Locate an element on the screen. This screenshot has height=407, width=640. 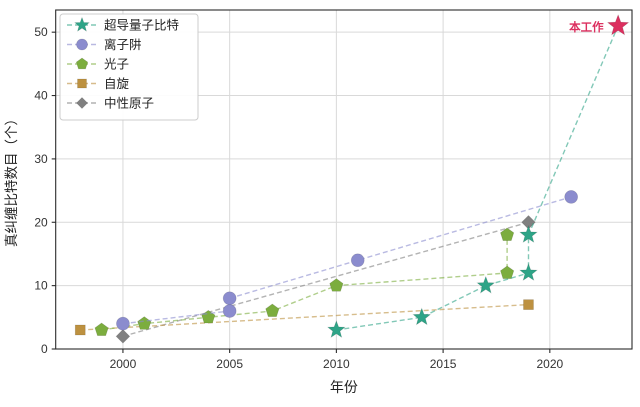
legend-marker-superconducting is located at coordinates (82, 24).